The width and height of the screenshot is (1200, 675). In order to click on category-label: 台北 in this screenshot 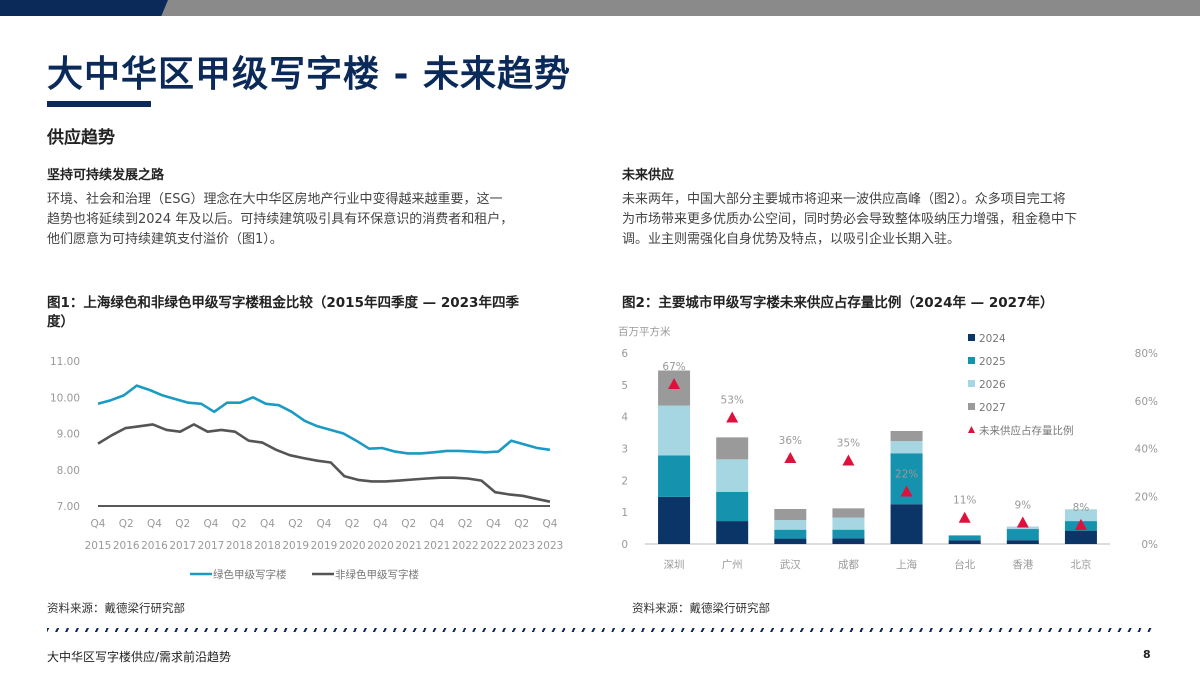, I will do `click(964, 564)`.